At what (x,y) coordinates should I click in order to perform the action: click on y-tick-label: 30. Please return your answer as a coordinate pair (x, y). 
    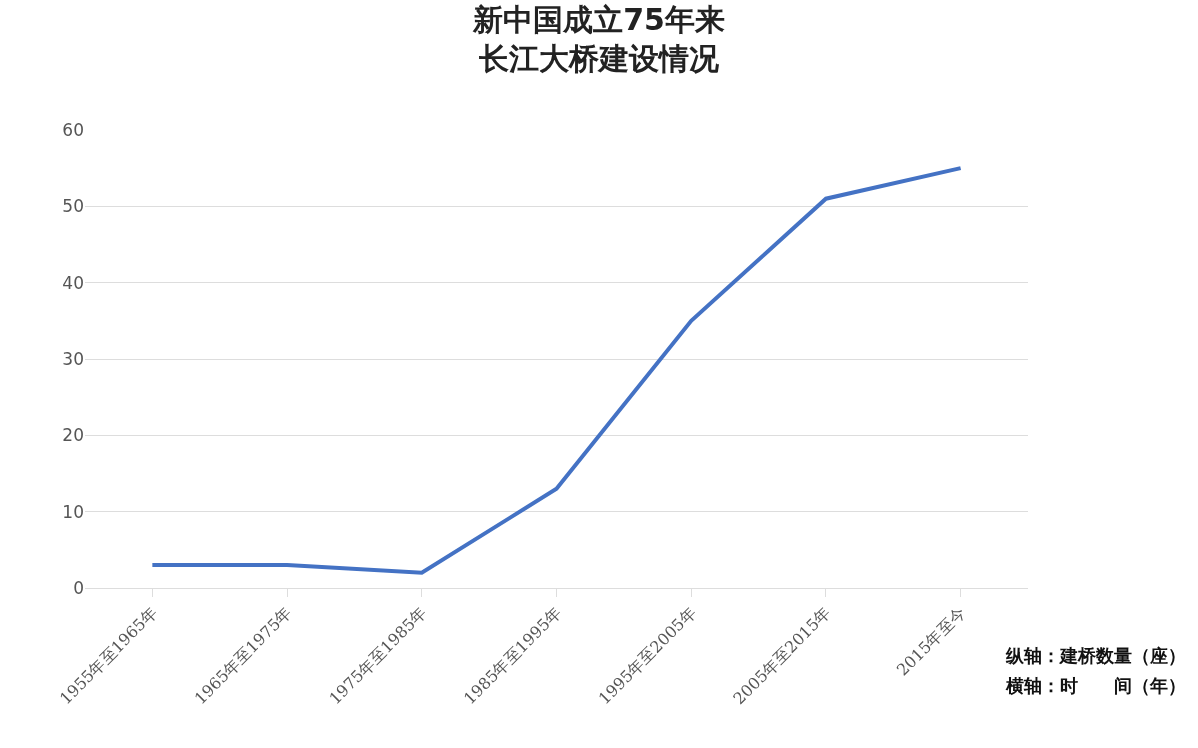
    Looking at the image, I should click on (73, 358).